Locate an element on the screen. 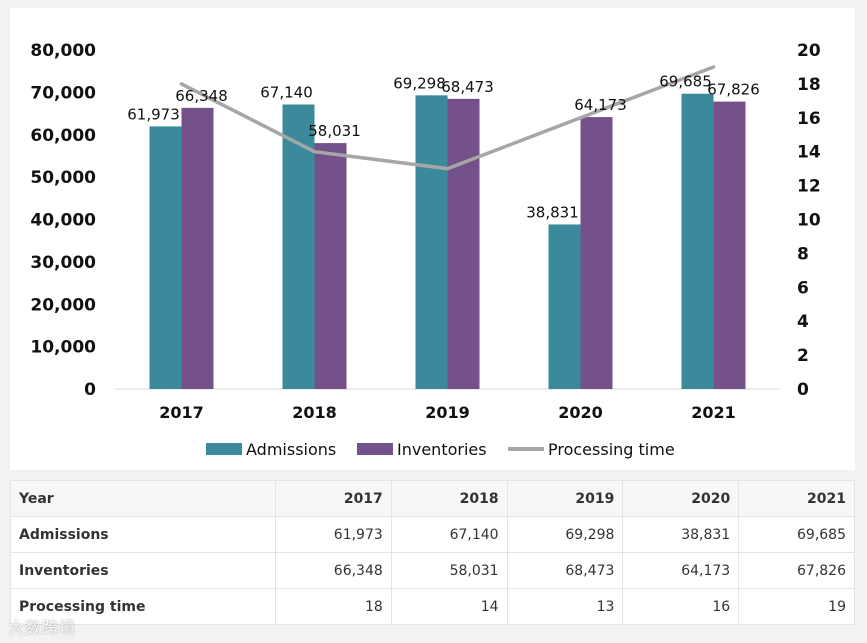 The image size is (867, 643). table-cell: 18 is located at coordinates (333, 606).